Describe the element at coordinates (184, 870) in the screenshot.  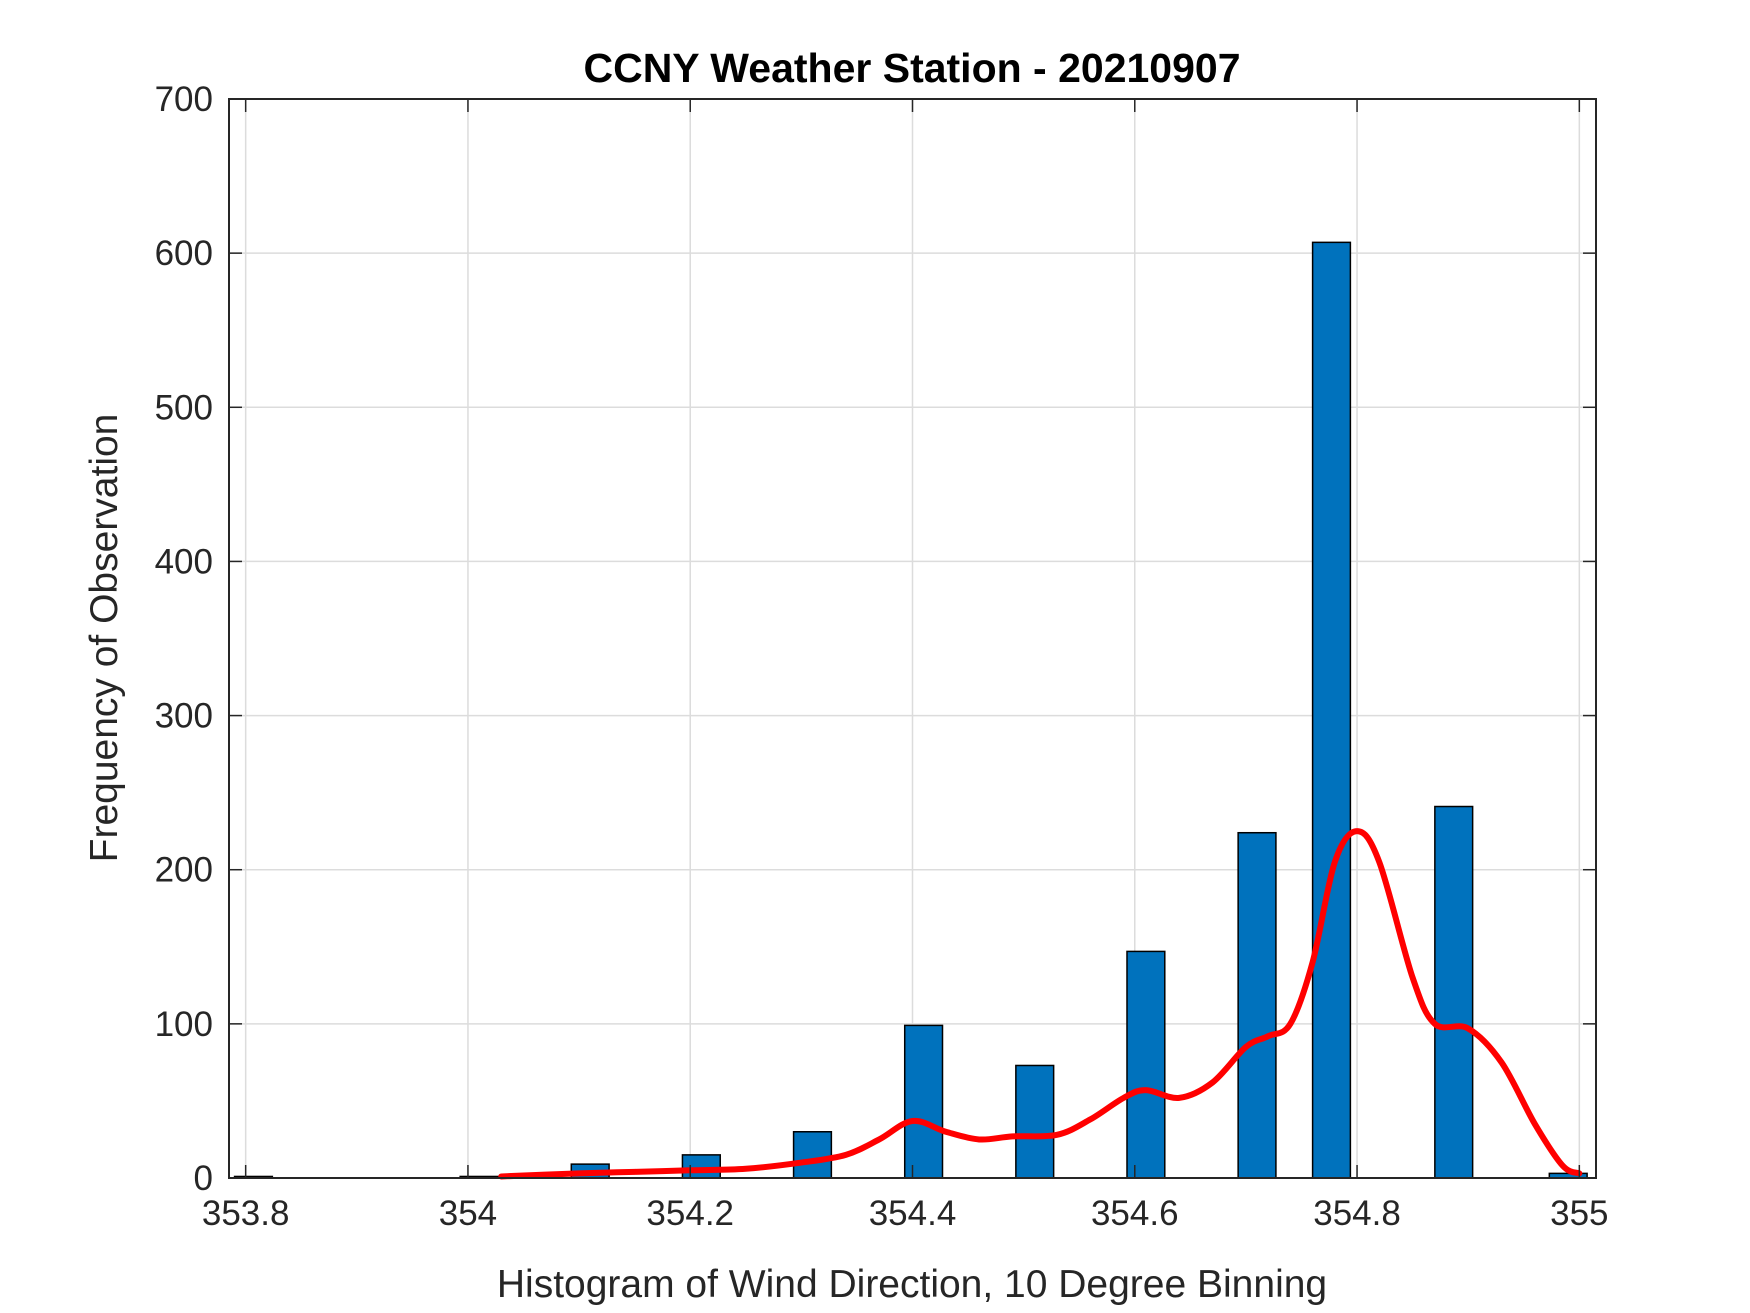
I see `y-tick-label: 200` at that location.